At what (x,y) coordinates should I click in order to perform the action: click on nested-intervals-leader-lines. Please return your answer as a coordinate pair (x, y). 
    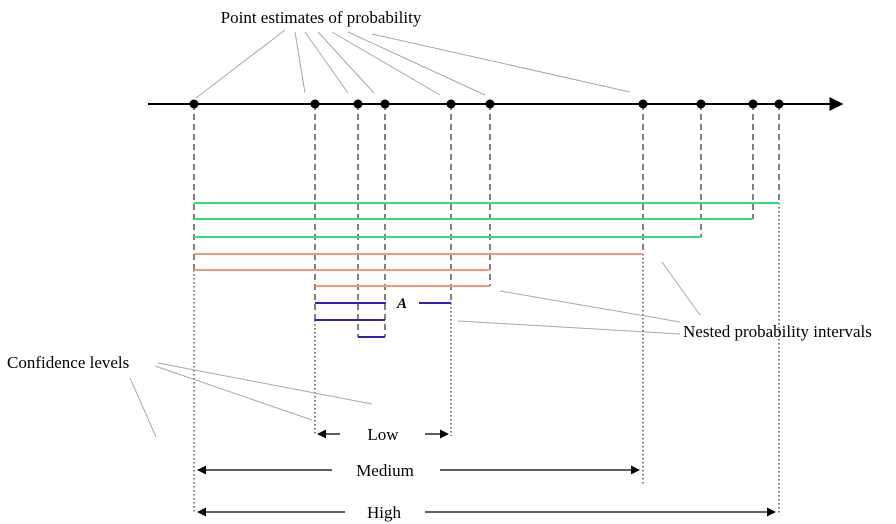
    Looking at the image, I should click on (579, 298).